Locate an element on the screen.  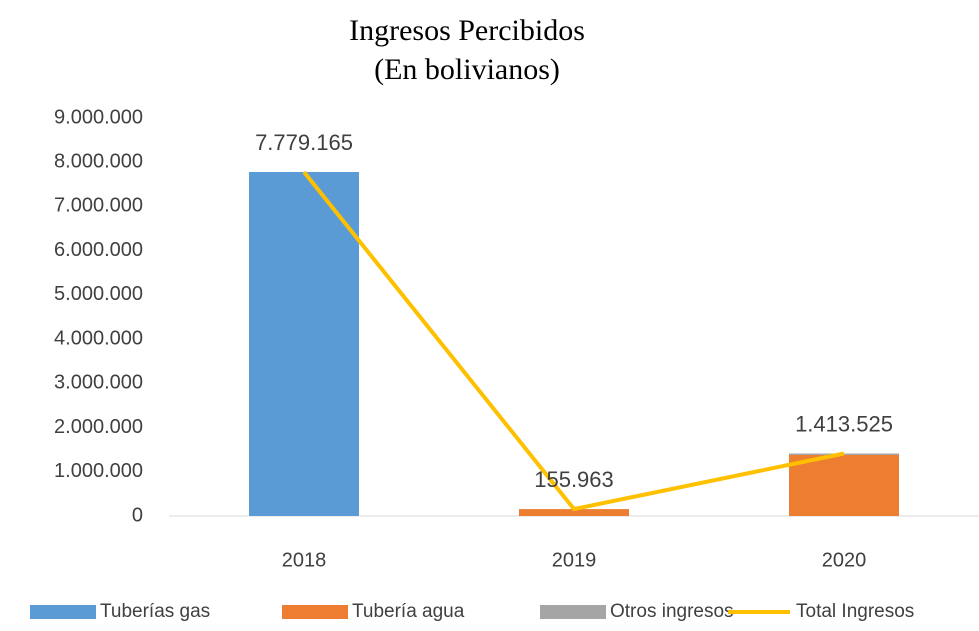
y-tick-label: 2.000.000 is located at coordinates (98, 427).